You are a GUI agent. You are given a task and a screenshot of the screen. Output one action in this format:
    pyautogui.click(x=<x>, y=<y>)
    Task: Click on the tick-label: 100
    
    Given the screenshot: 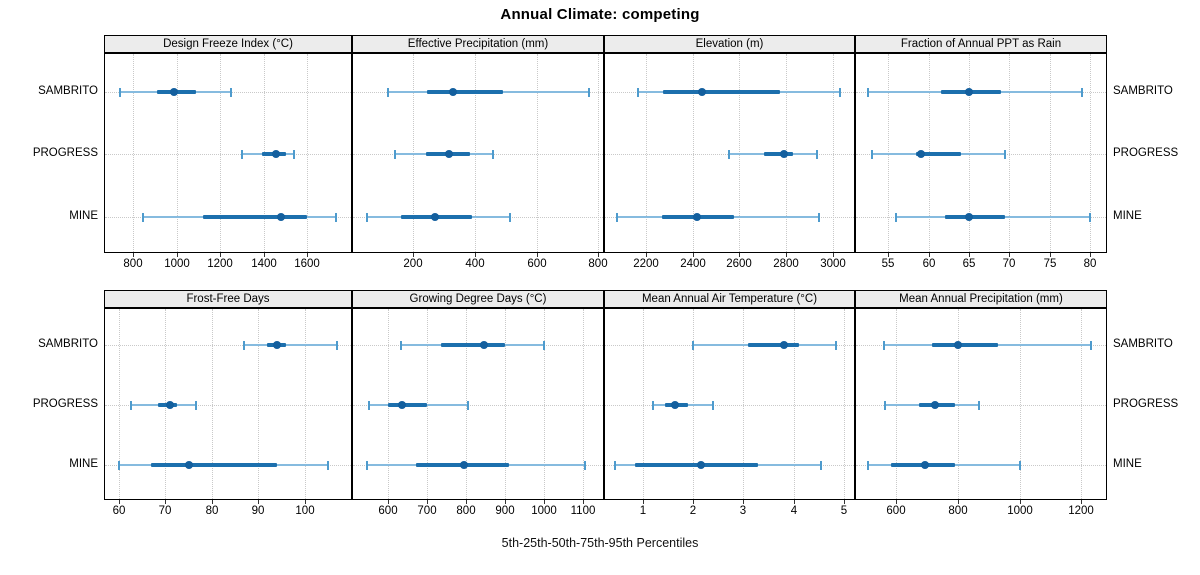 What is the action you would take?
    pyautogui.click(x=305, y=511)
    